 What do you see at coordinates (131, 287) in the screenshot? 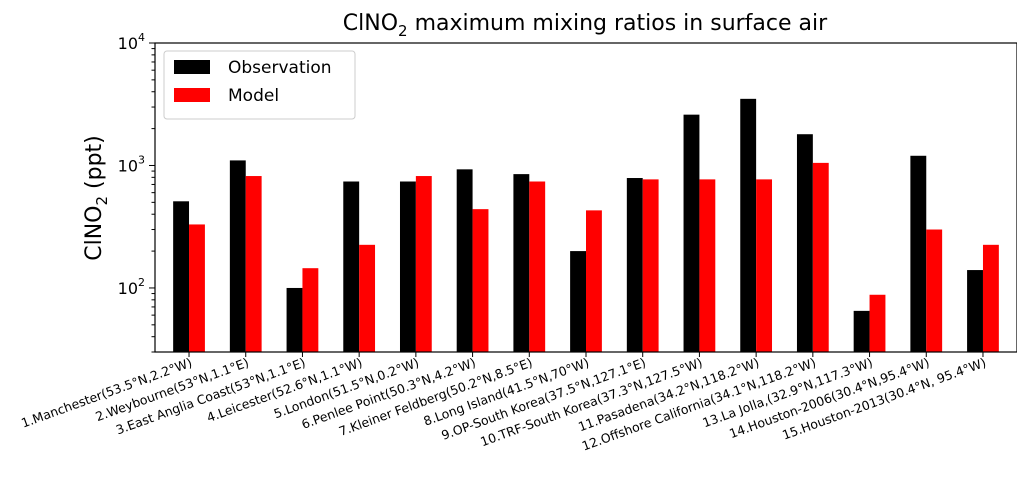
I see `y-tick-label: 10²` at bounding box center [131, 287].